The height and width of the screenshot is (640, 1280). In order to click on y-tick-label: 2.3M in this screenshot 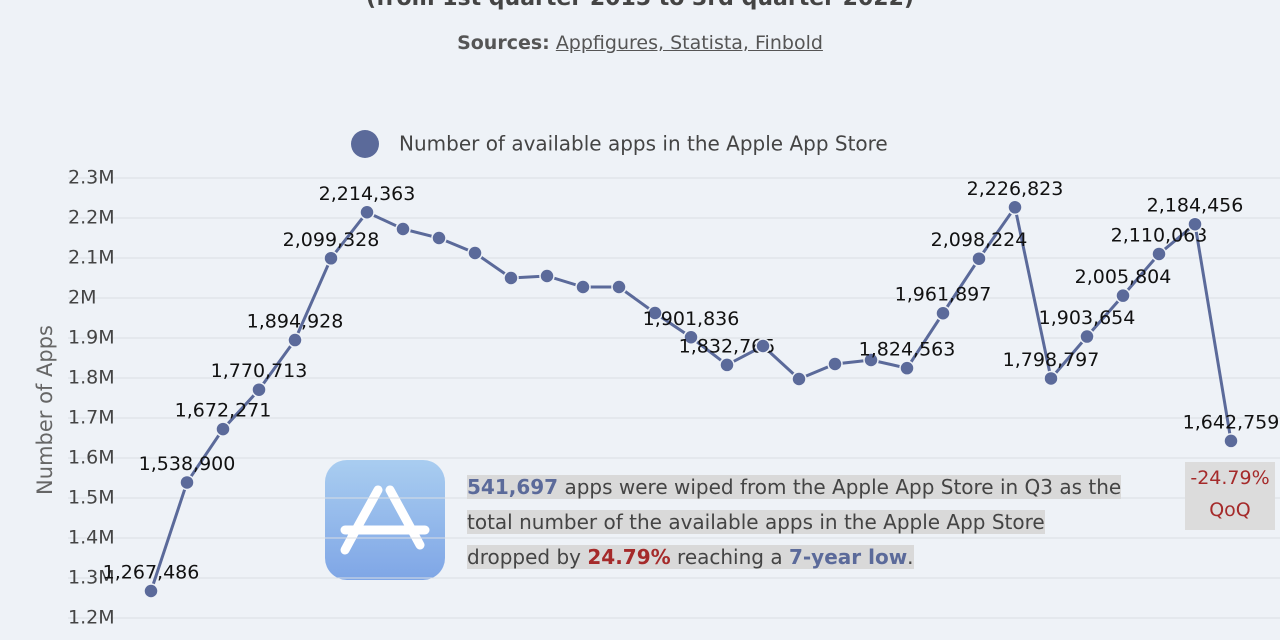, I will do `click(91, 178)`.